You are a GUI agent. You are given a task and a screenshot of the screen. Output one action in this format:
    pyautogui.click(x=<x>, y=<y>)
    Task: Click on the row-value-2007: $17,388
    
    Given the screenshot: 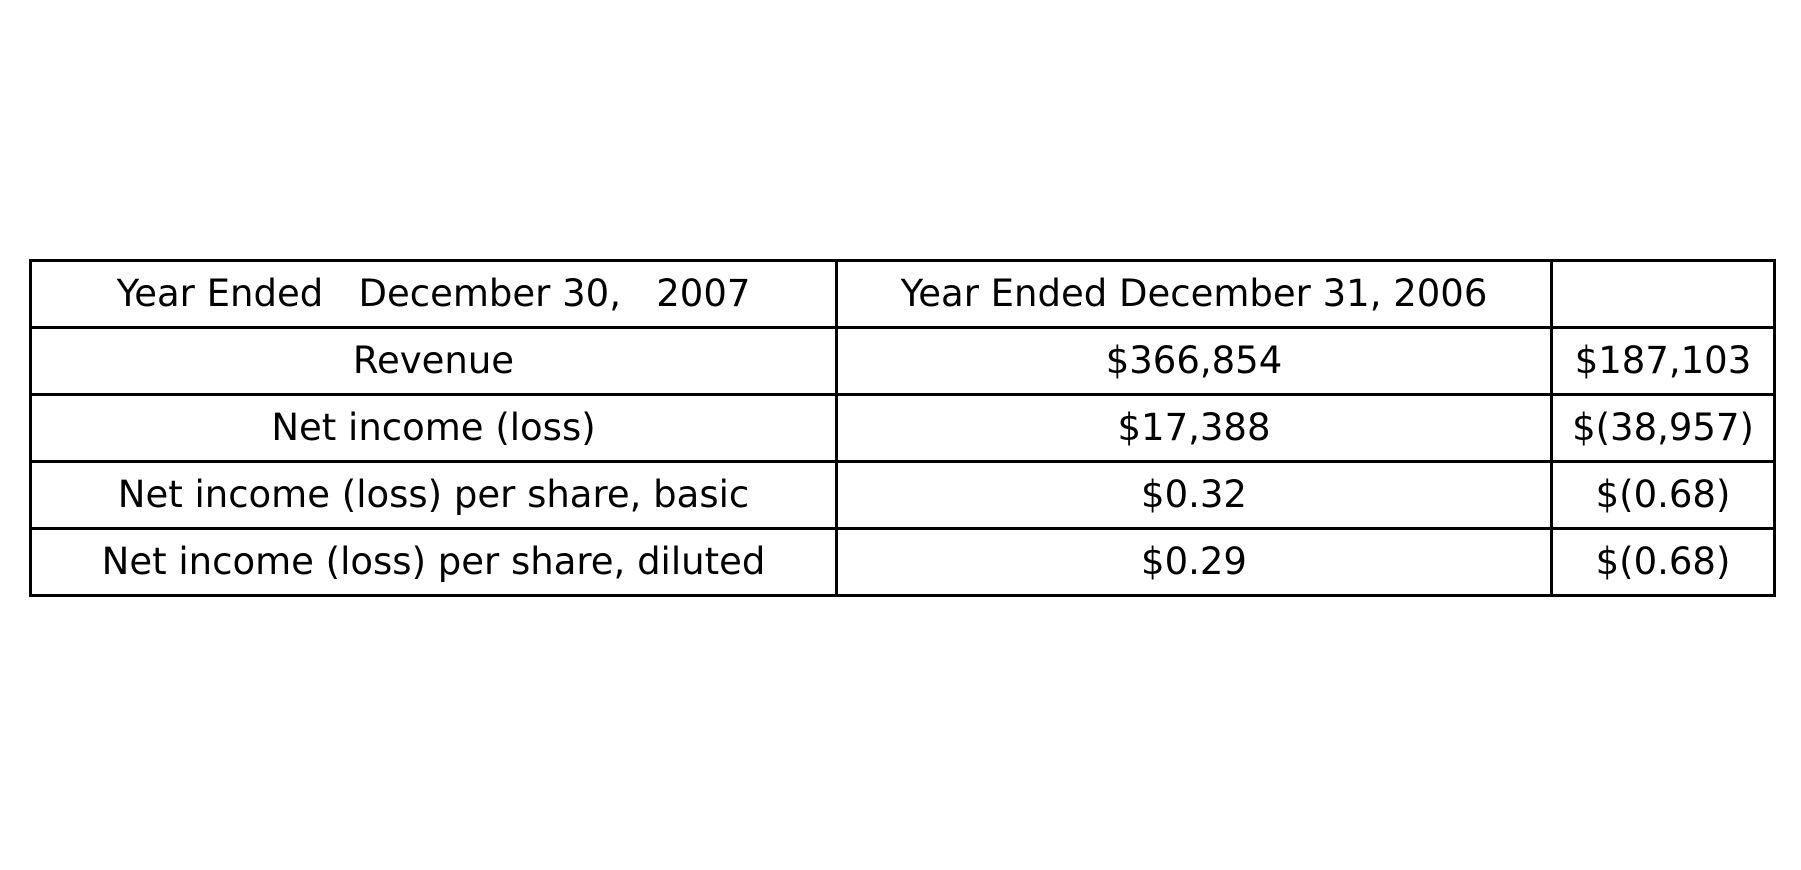 What is the action you would take?
    pyautogui.click(x=1194, y=428)
    